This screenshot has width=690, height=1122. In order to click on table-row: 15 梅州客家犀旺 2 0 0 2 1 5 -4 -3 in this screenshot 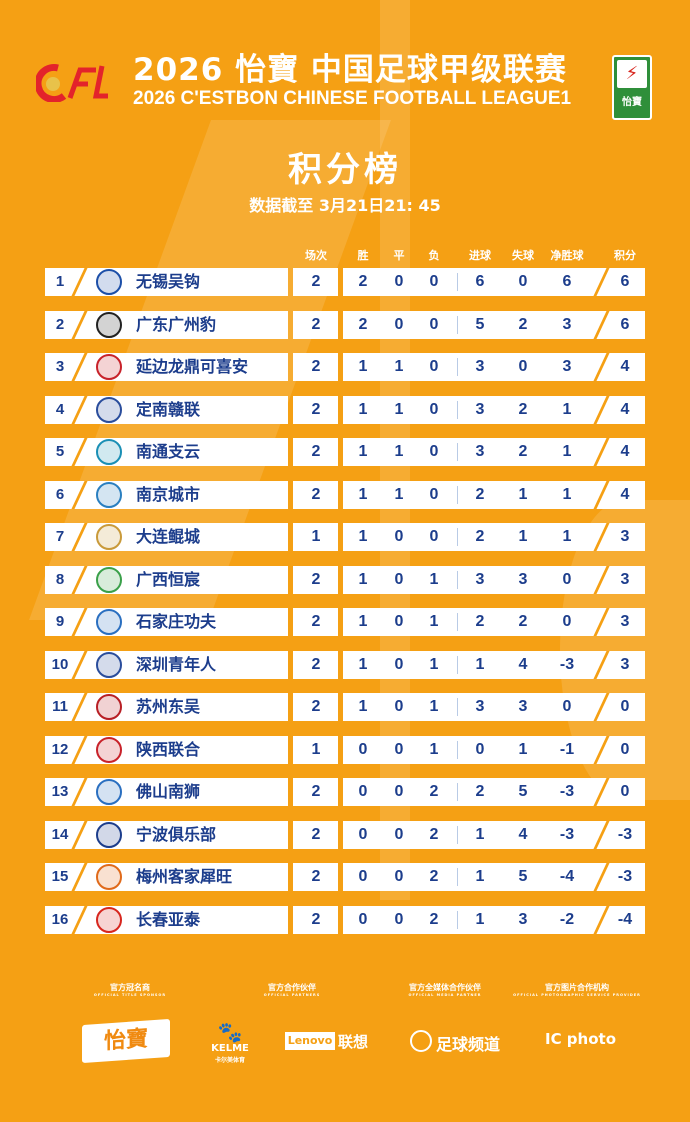, I will do `click(345, 877)`.